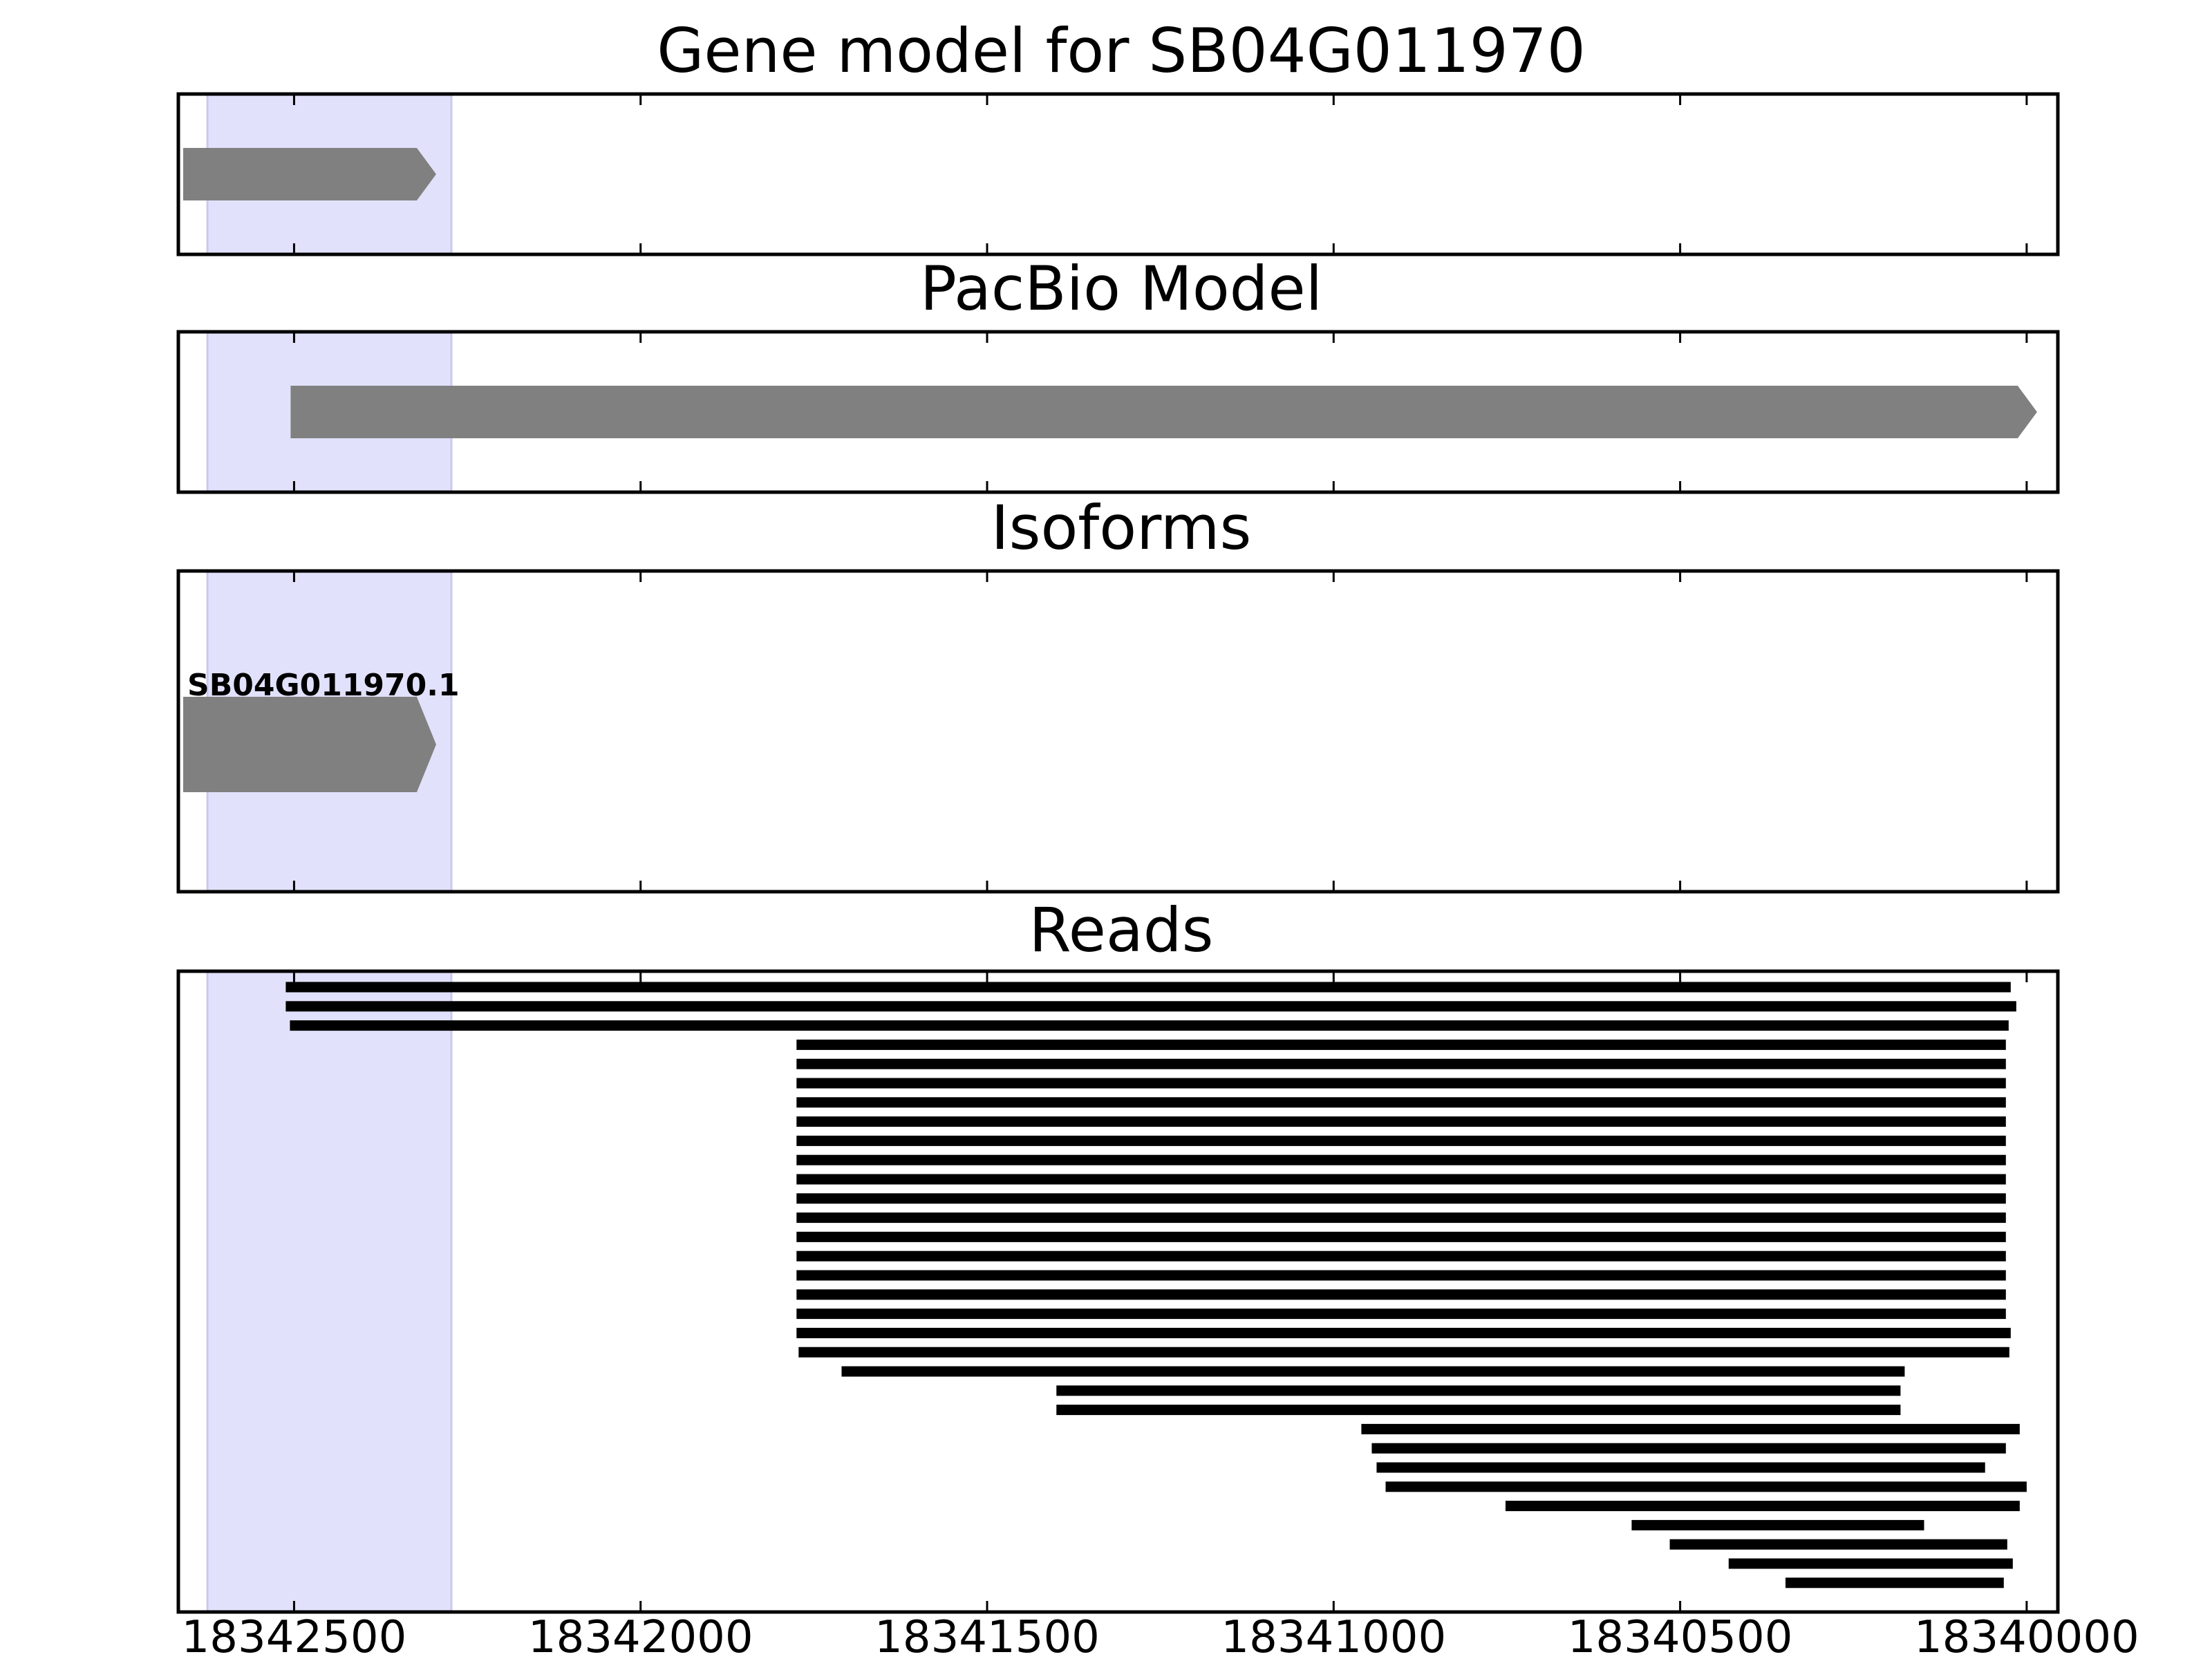 The height and width of the screenshot is (1659, 2212). Describe the element at coordinates (309, 174) in the screenshot. I see `gene-model-feature` at that location.